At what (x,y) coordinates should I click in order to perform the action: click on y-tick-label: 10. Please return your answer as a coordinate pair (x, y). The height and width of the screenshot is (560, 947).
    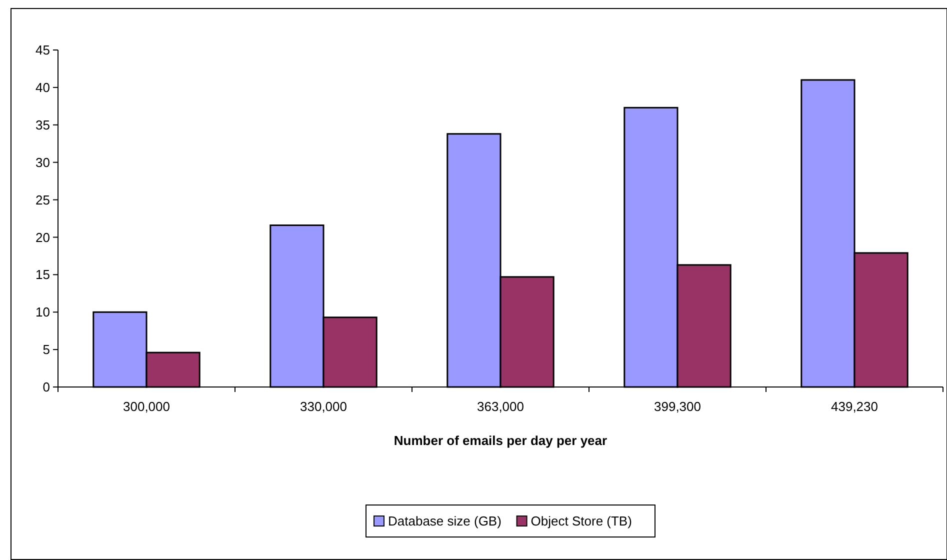
    Looking at the image, I should click on (43, 312).